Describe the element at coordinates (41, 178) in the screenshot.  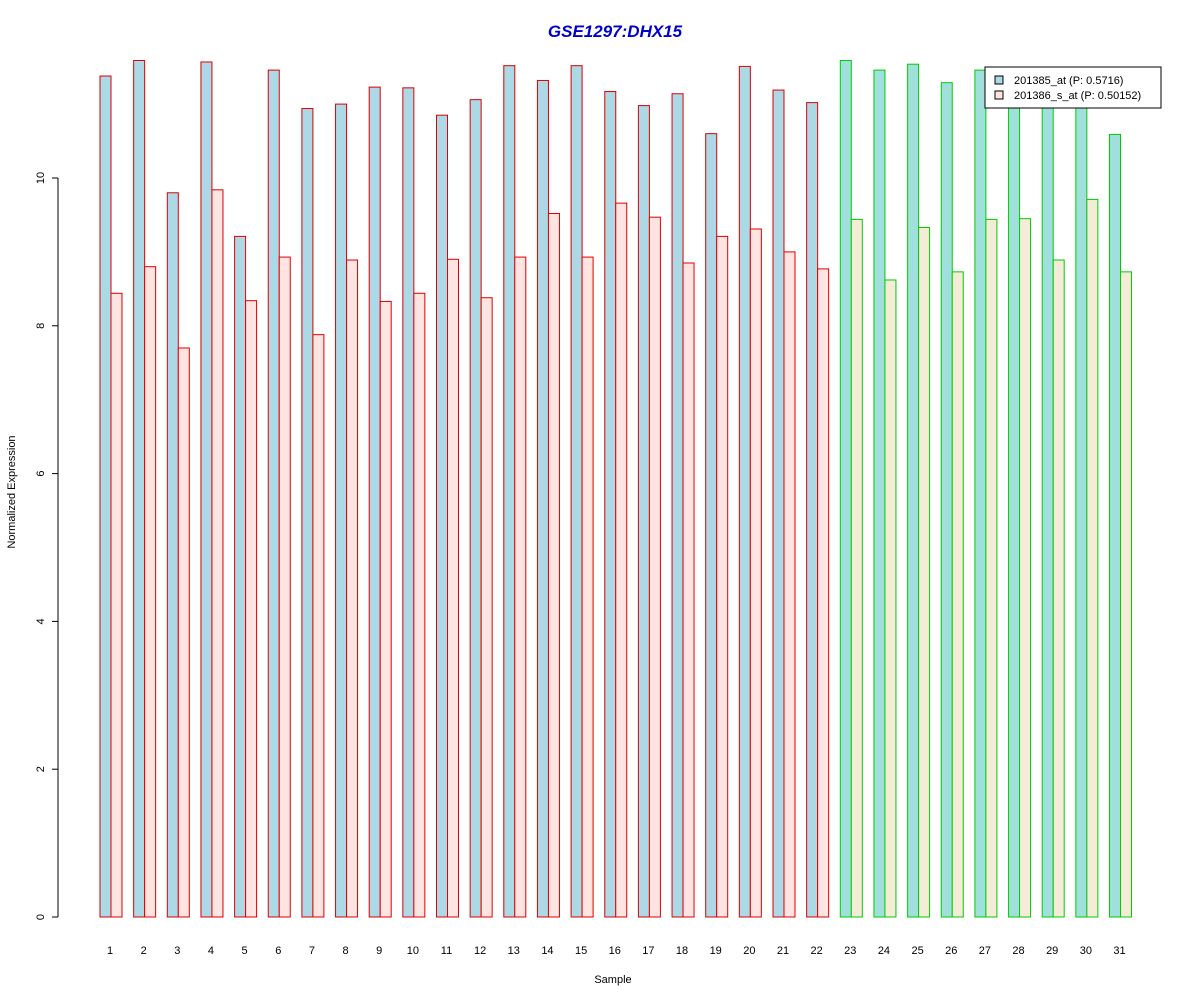
I see `y-tick-label: 10` at that location.